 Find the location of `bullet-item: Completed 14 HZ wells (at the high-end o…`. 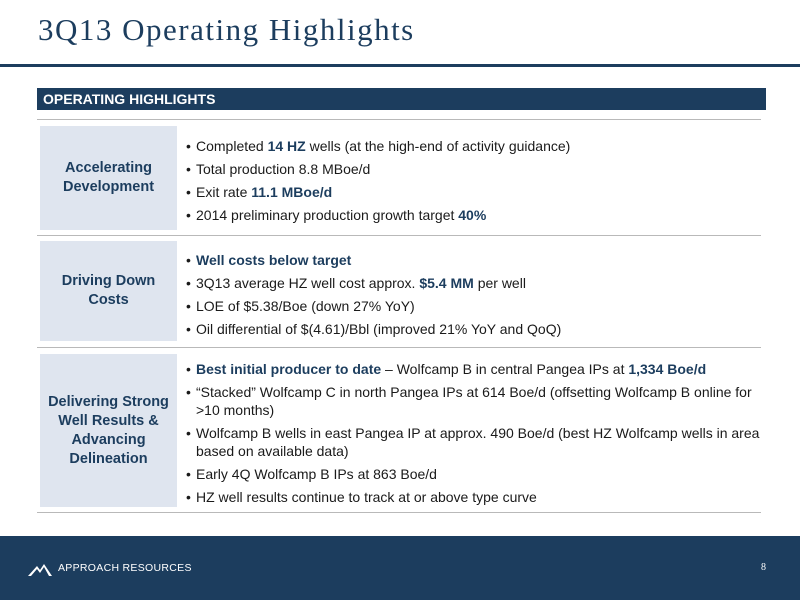

bullet-item: Completed 14 HZ wells (at the high-end o… is located at coordinates (476, 146).